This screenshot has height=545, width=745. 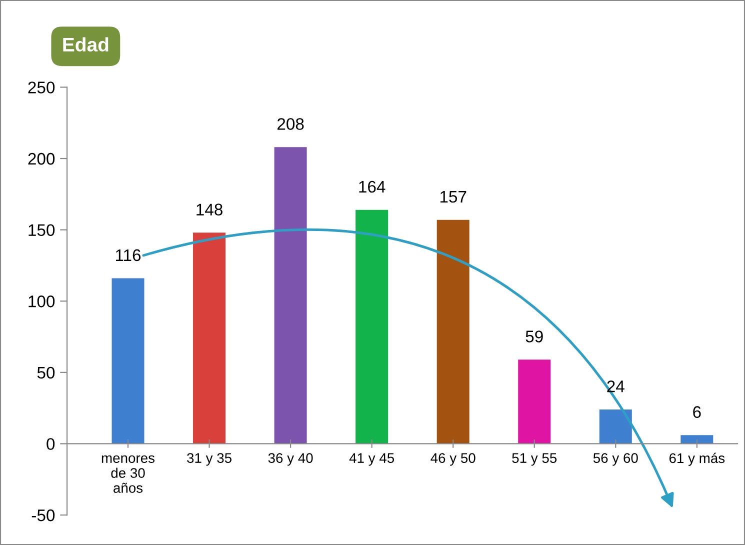 What do you see at coordinates (290, 124) in the screenshot?
I see `data-label: 208` at bounding box center [290, 124].